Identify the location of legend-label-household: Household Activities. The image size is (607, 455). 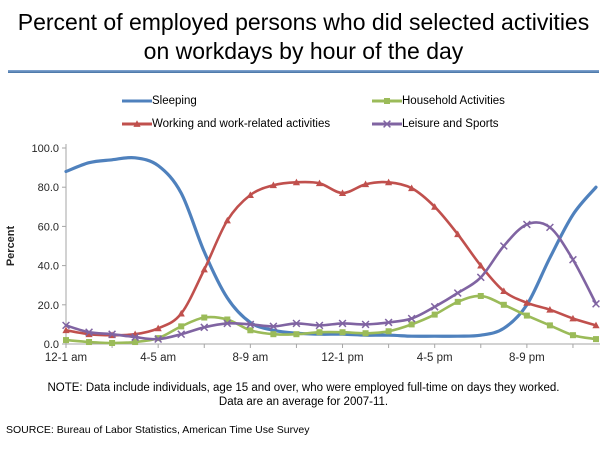
(453, 100).